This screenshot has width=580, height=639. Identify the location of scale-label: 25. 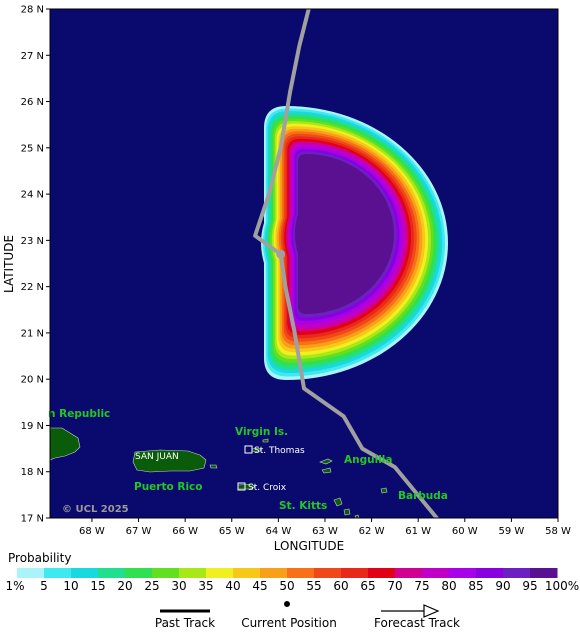
(152, 586).